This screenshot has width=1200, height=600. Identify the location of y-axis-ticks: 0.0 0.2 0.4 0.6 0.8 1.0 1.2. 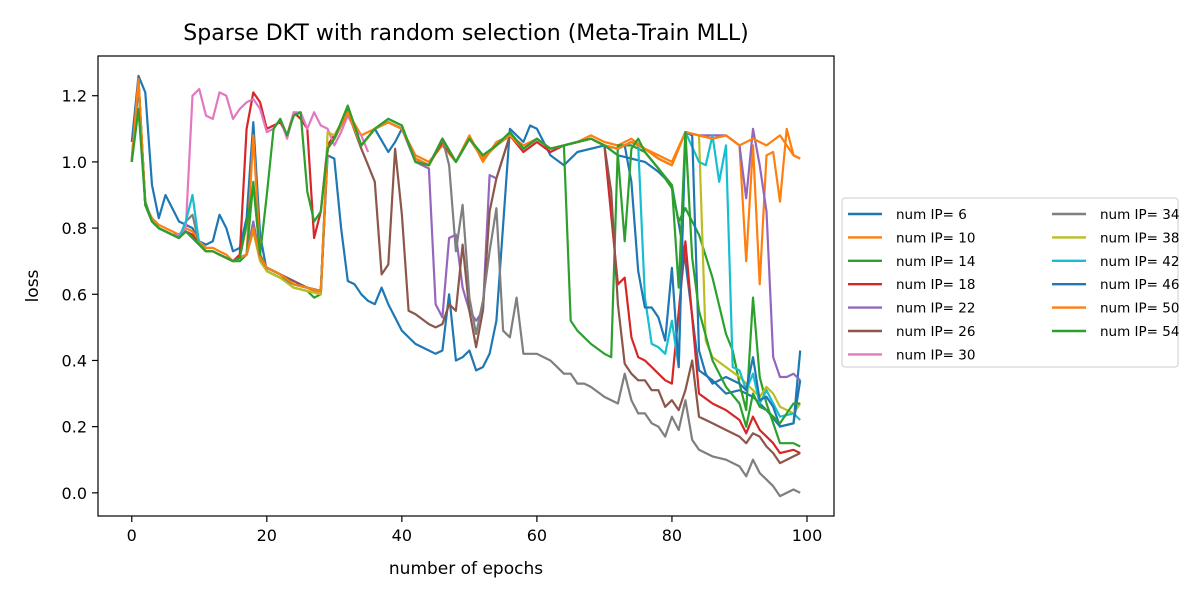
(80, 295).